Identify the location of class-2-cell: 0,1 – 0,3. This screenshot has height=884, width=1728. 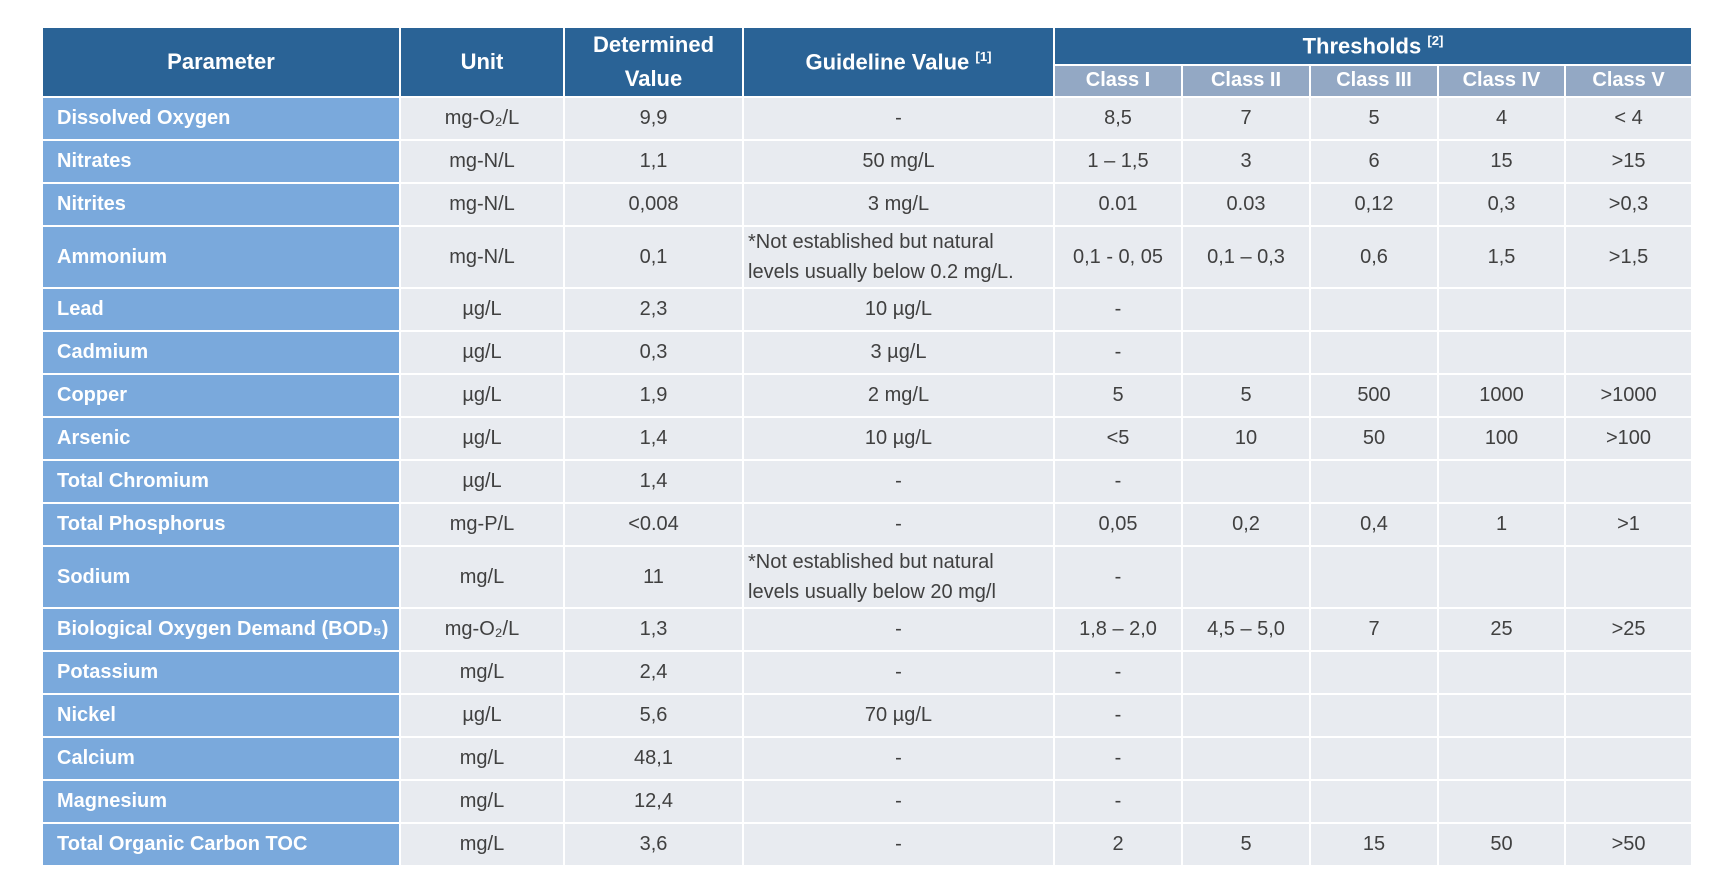
(1246, 257).